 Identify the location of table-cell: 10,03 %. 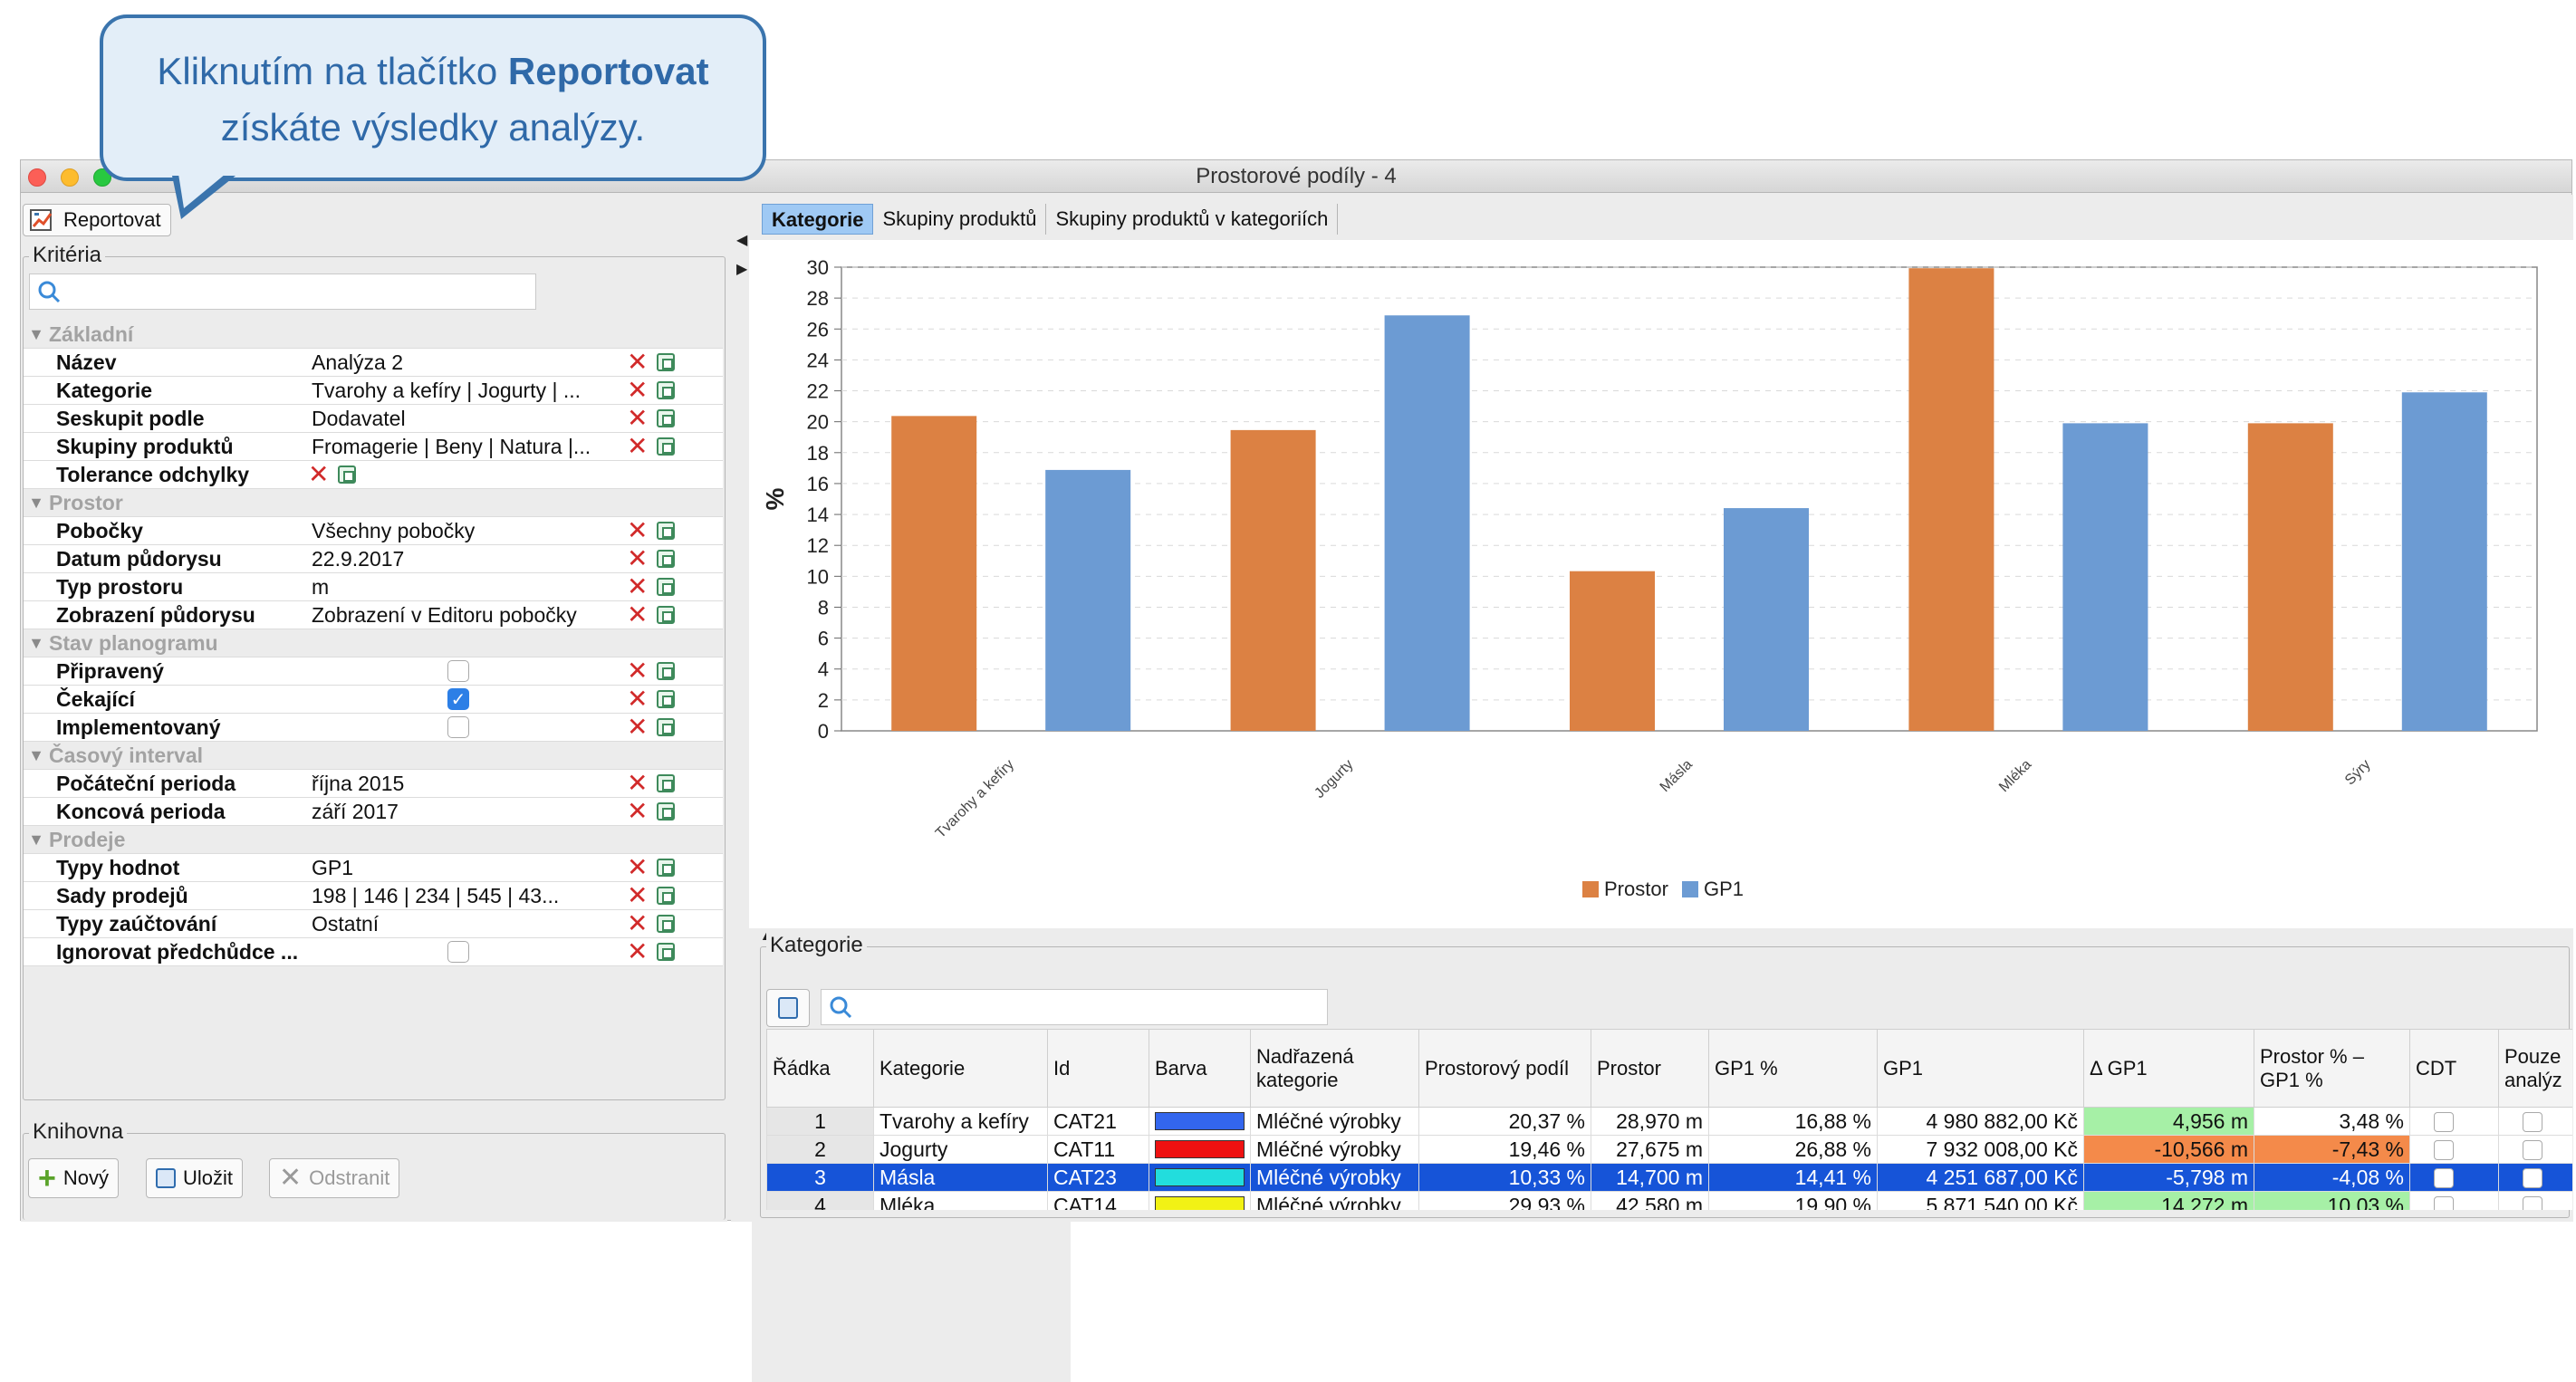
(2332, 1200).